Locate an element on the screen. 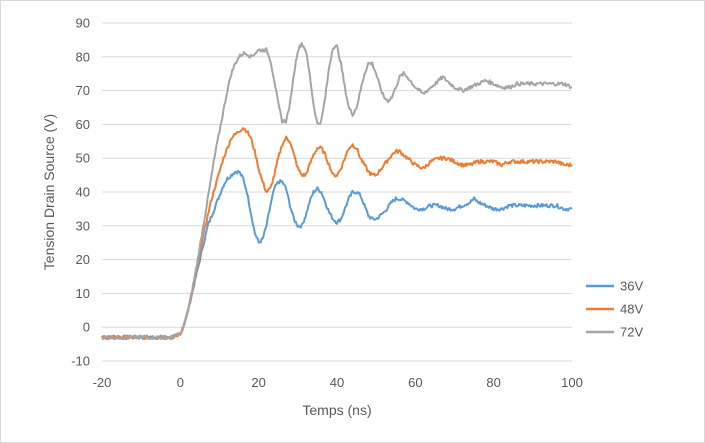 The width and height of the screenshot is (705, 443). y-axis-ticks: -10 0 10 20 30 40 50 60 70 80 90 is located at coordinates (80, 192).